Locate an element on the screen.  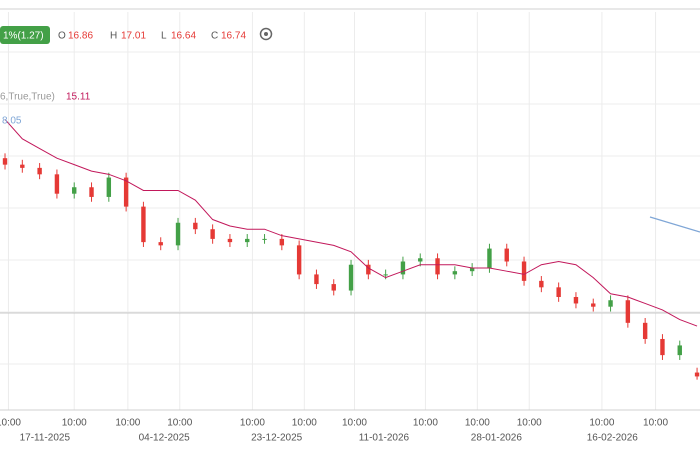
settings-gear is located at coordinates (266, 34).